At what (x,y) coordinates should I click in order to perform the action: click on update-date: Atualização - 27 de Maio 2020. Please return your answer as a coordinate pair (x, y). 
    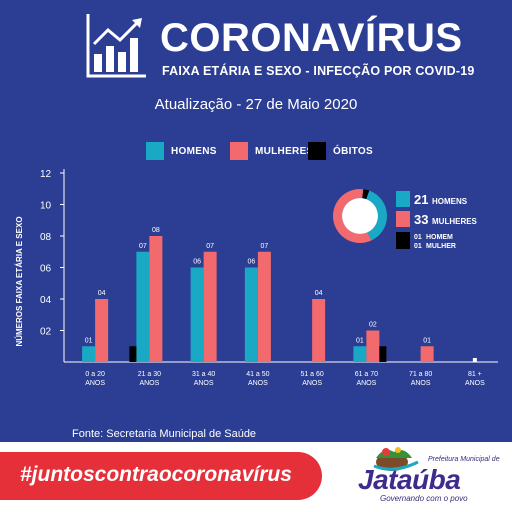
    Looking at the image, I should click on (256, 104).